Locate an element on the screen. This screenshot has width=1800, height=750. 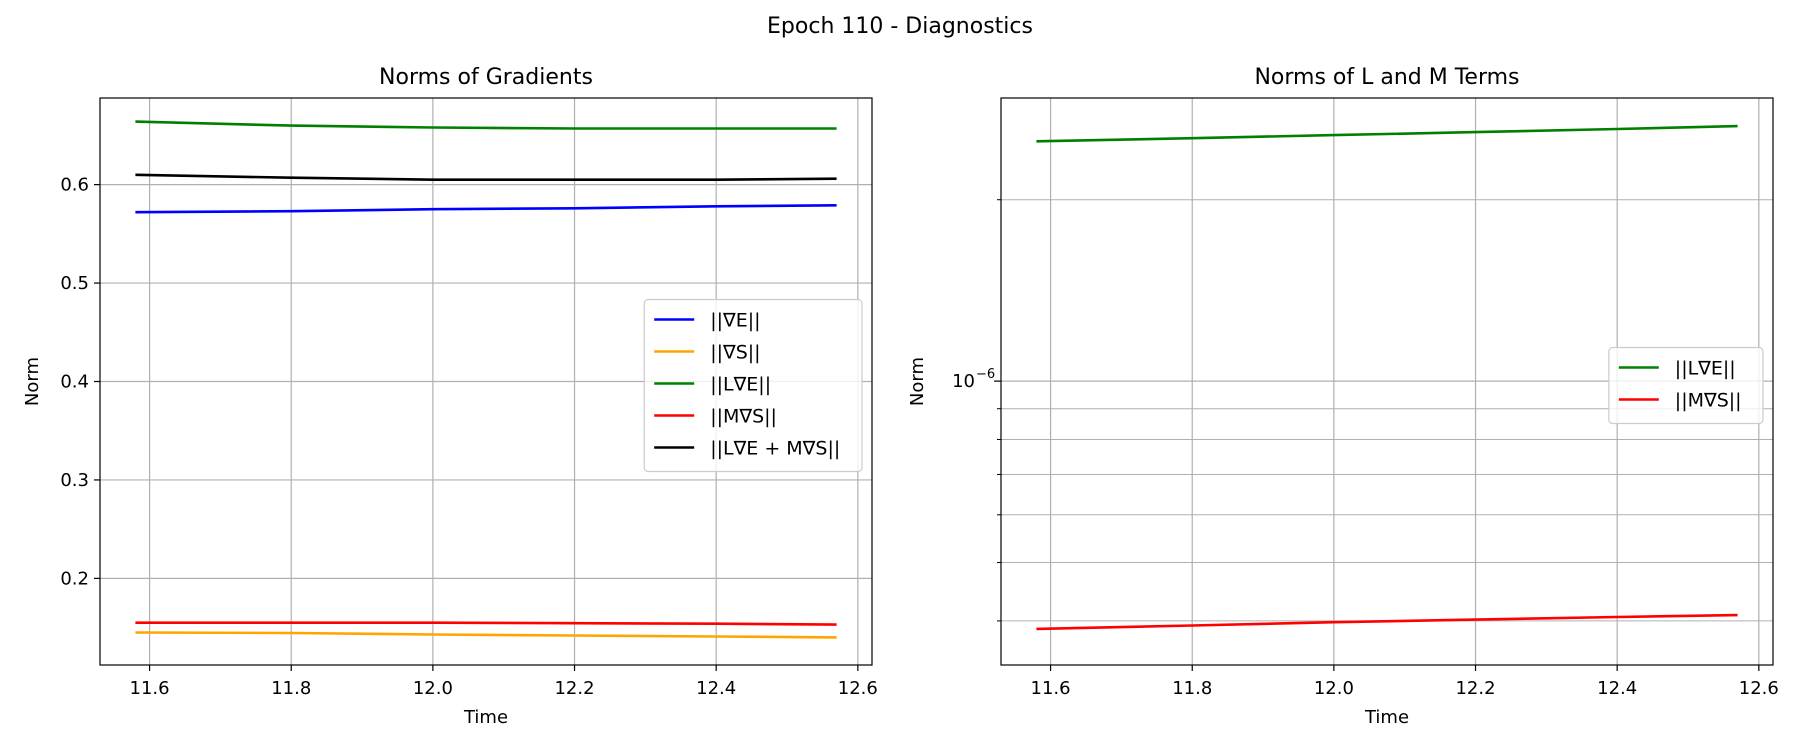
y-tick-label: 0.6 is located at coordinates (74, 185).